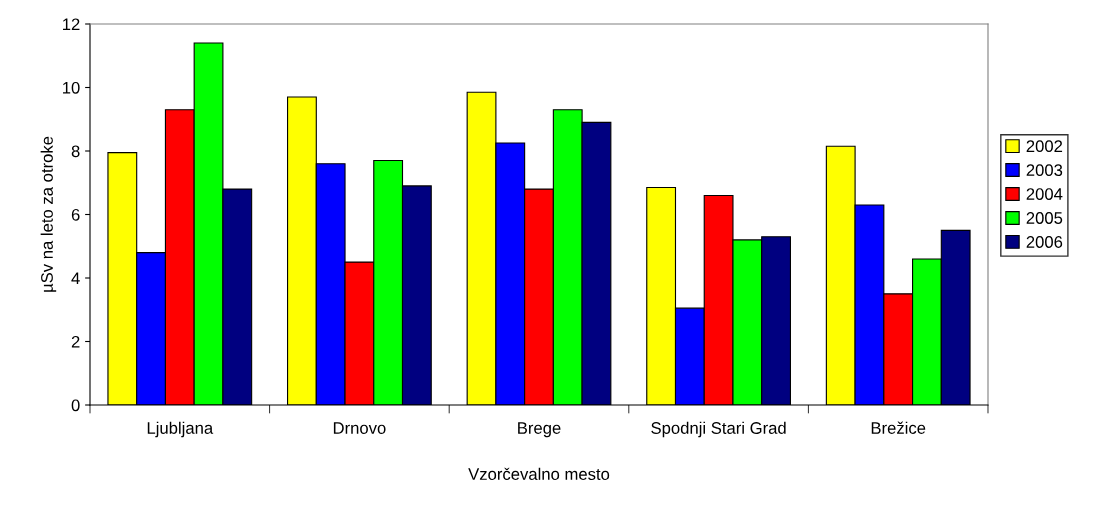 This screenshot has height=520, width=1097. Describe the element at coordinates (71, 24) in the screenshot. I see `y-tick-label: 12` at that location.